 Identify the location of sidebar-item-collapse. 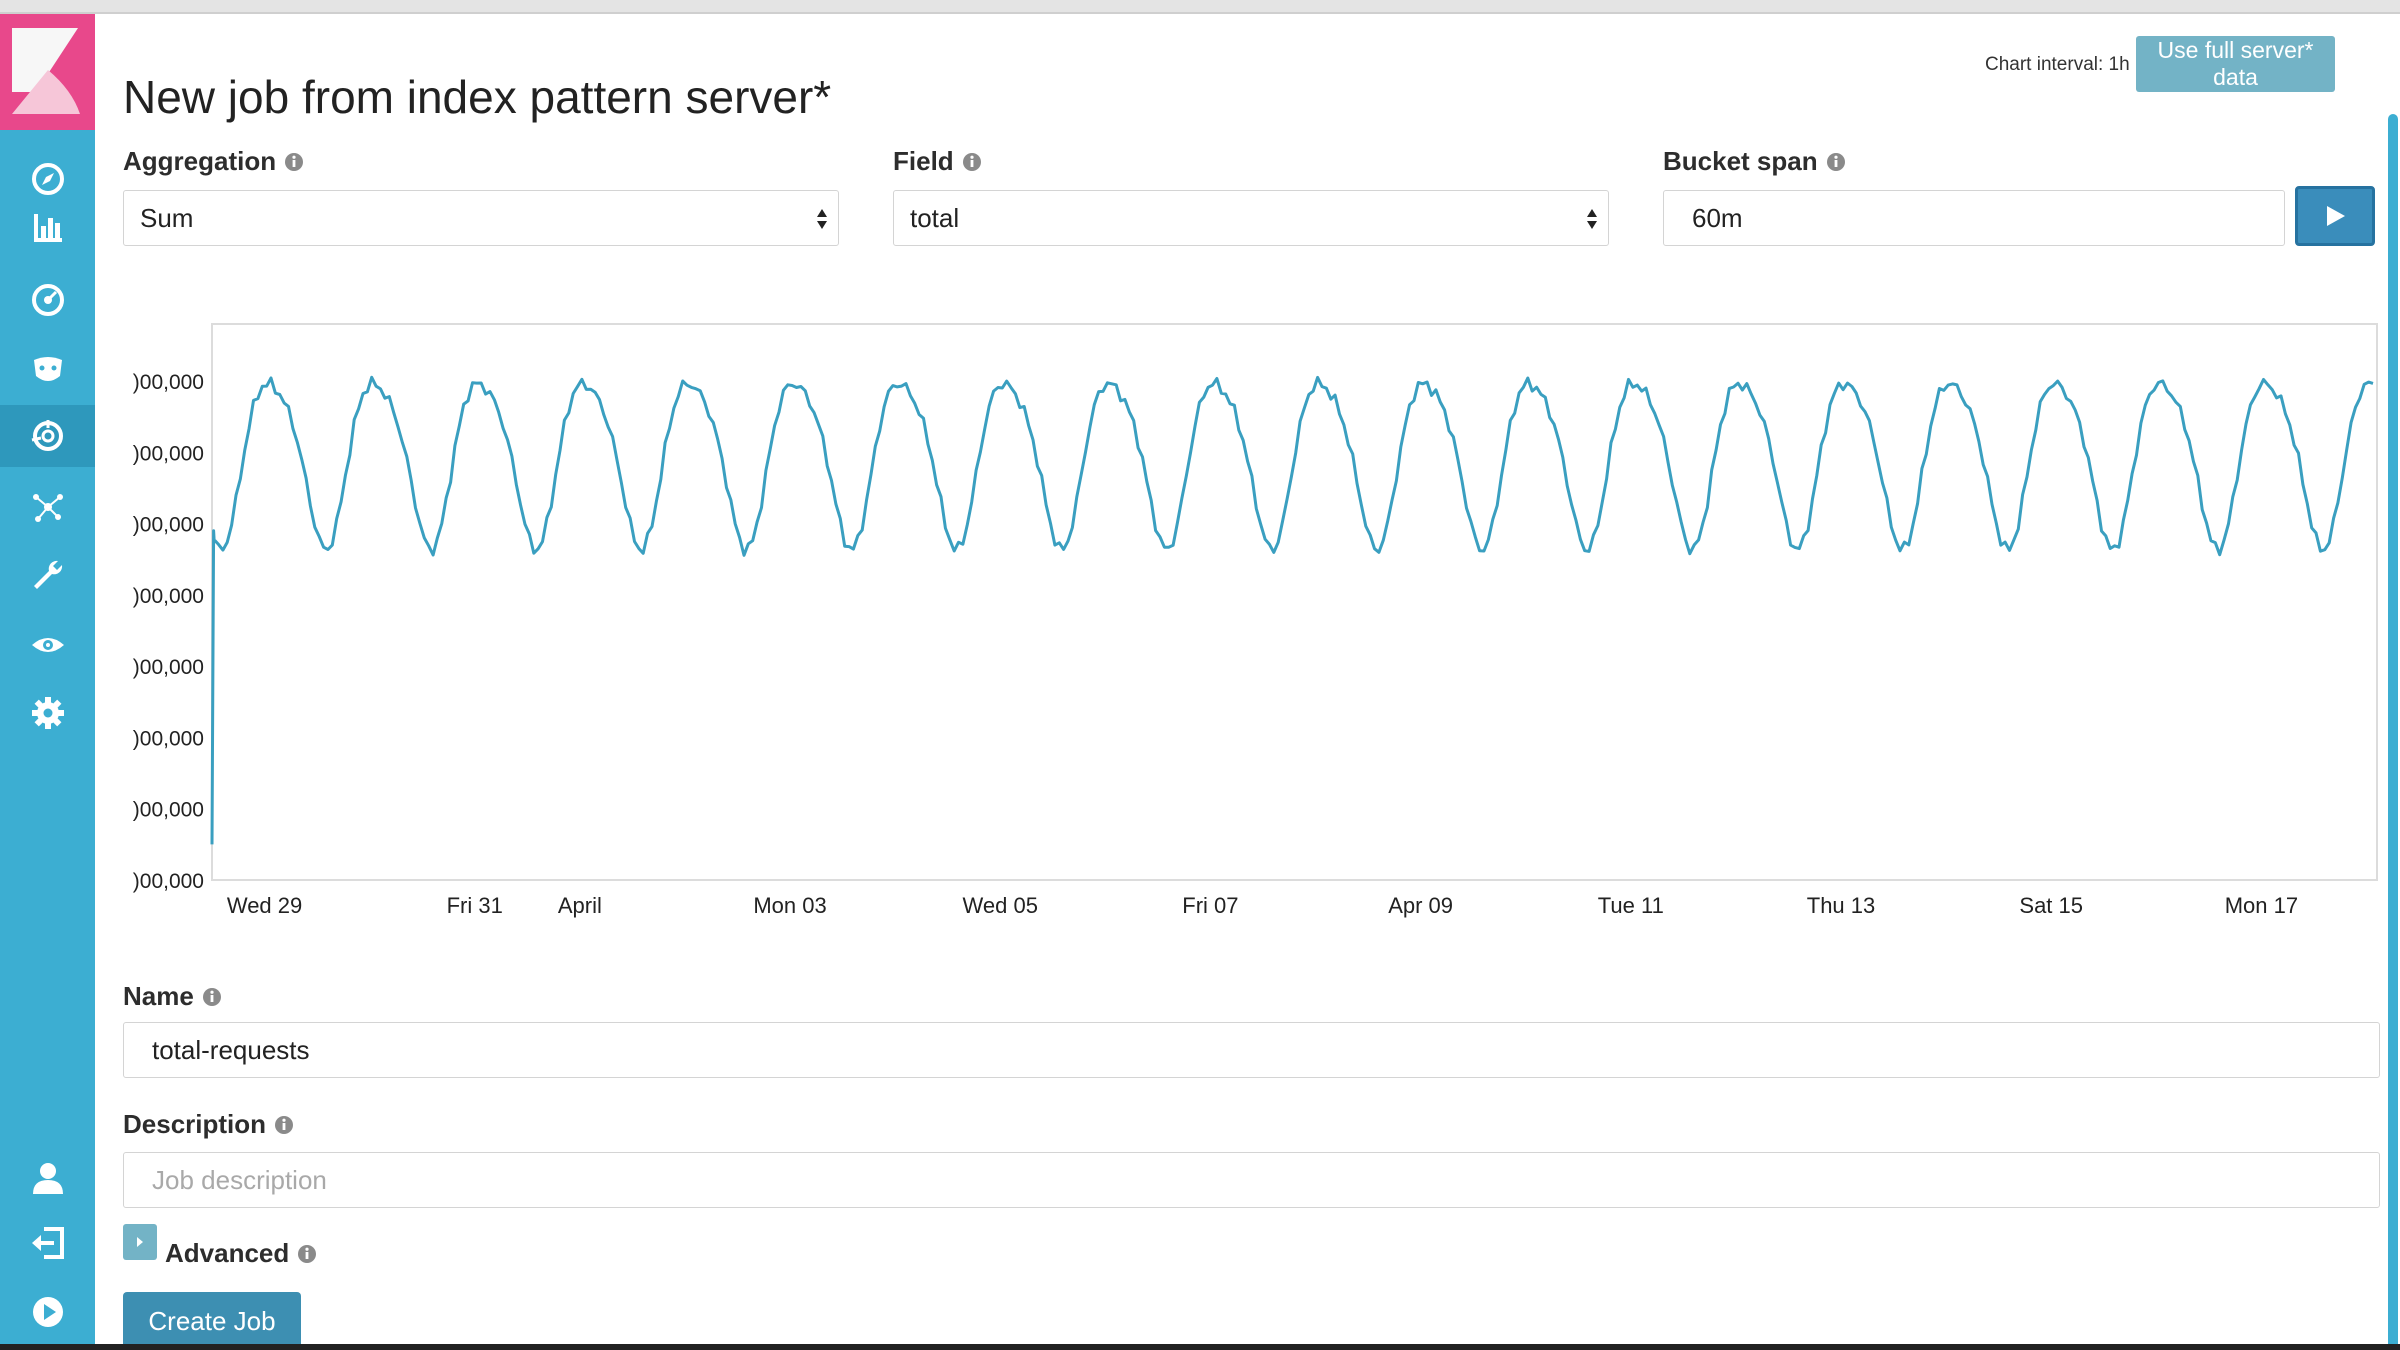
(47, 1312).